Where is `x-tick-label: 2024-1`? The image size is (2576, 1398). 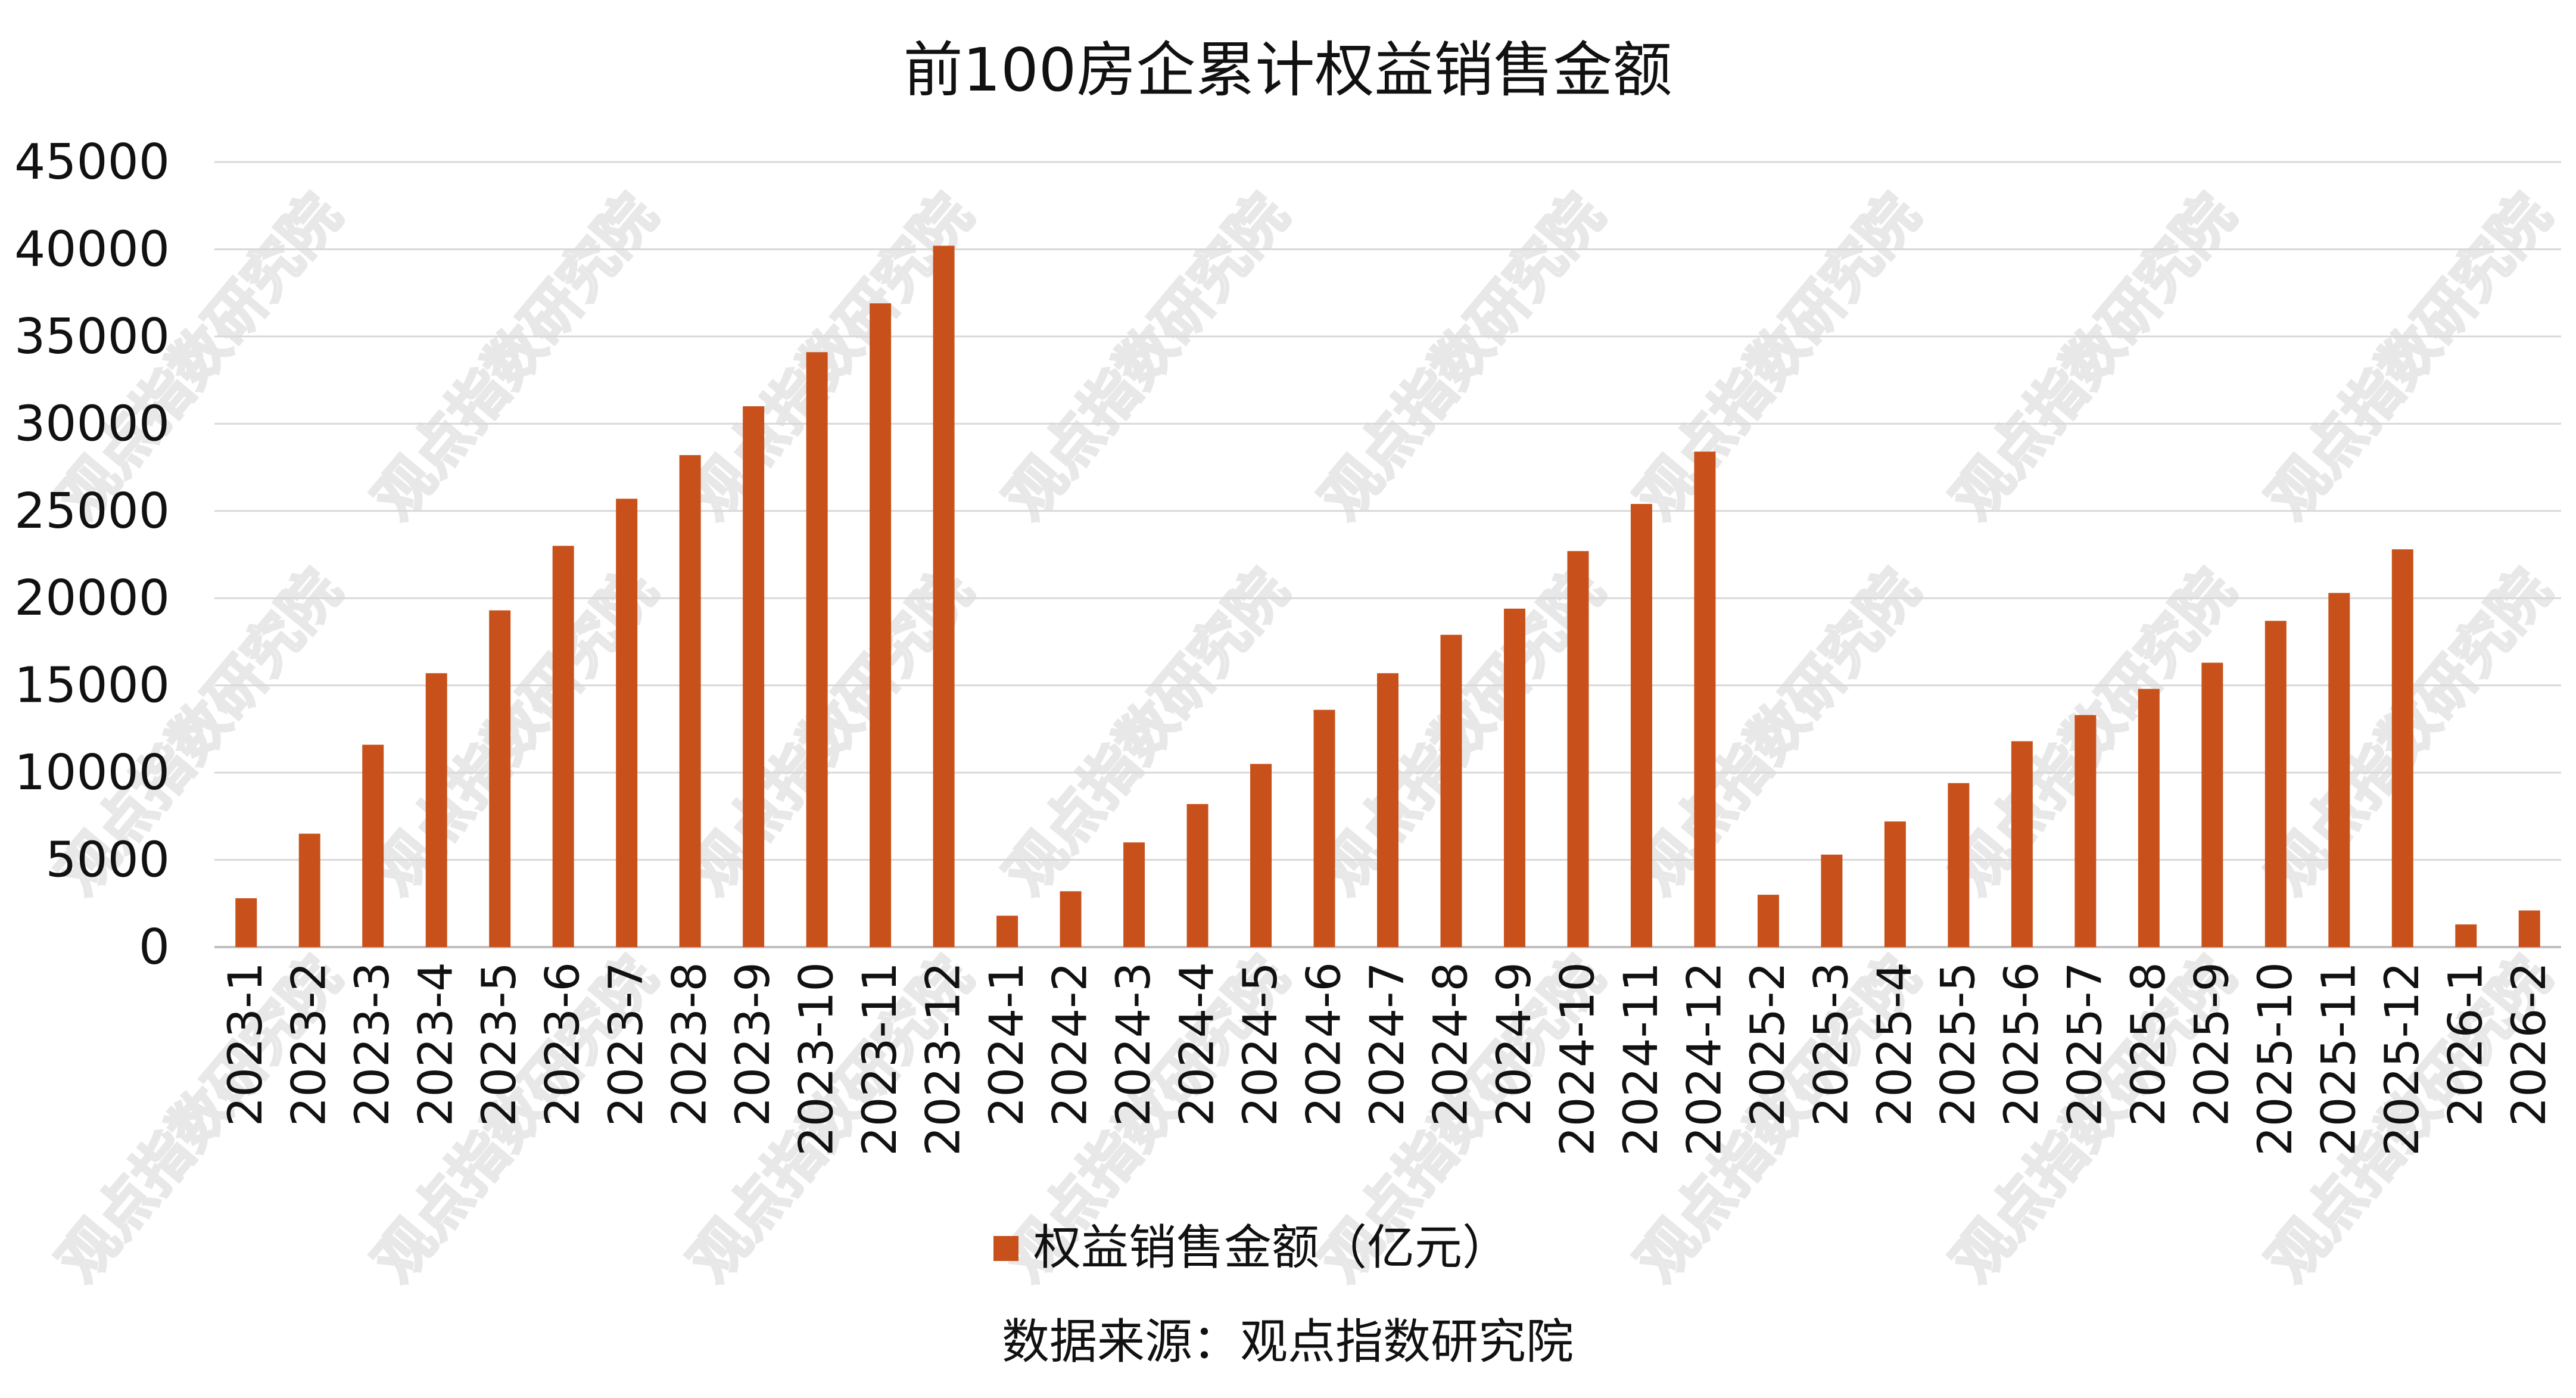
x-tick-label: 2024-1 is located at coordinates (1007, 1044).